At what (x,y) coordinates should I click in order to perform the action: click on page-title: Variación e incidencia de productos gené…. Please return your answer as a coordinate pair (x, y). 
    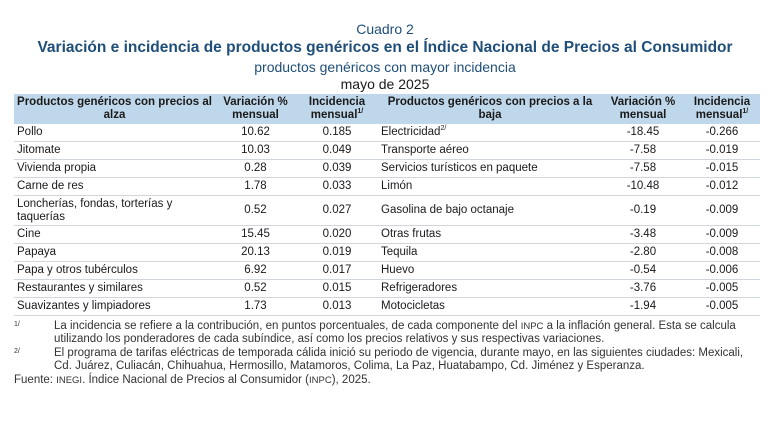
    Looking at the image, I should click on (385, 47).